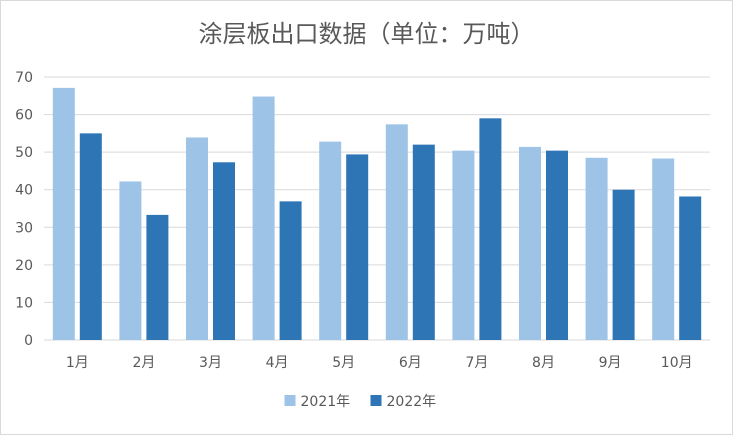 The width and height of the screenshot is (733, 435). What do you see at coordinates (326, 402) in the screenshot?
I see `legend-label: 2021年` at bounding box center [326, 402].